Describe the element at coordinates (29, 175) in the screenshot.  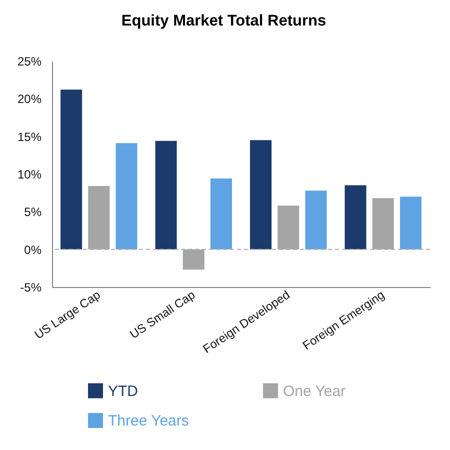
I see `y-tick-label: 10%` at that location.